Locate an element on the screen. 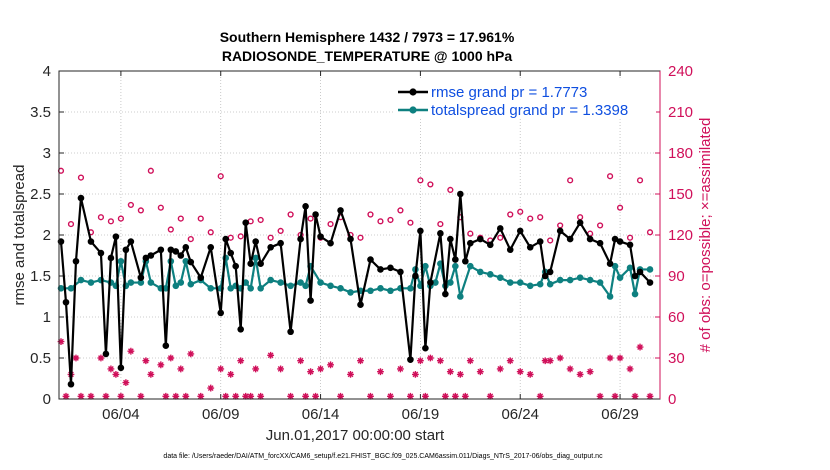 The width and height of the screenshot is (830, 470). y-axis-ticks: 0 0.5 1 1.5 2 2.5 3 3.5 4 is located at coordinates (47, 235).